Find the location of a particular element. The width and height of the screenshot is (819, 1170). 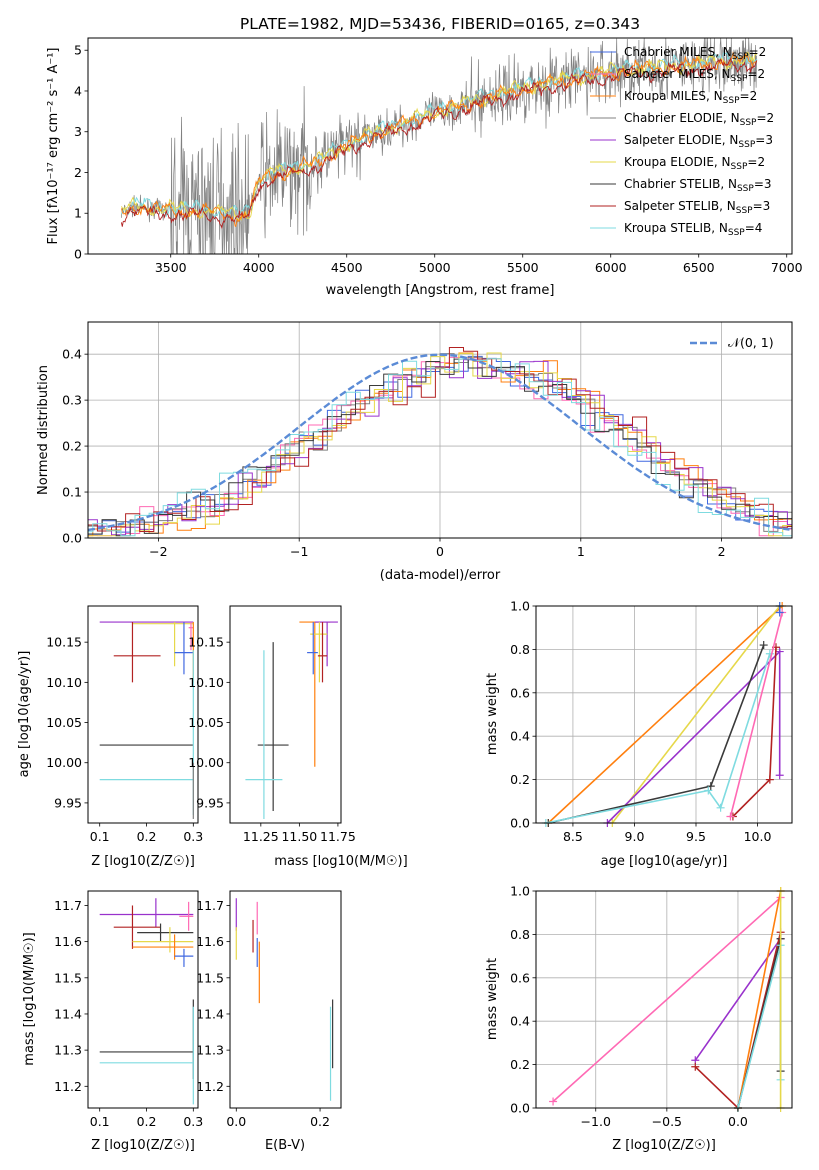

spectrum-xlabel: wavelength [Angstrom, rest frame] is located at coordinates (440, 290).